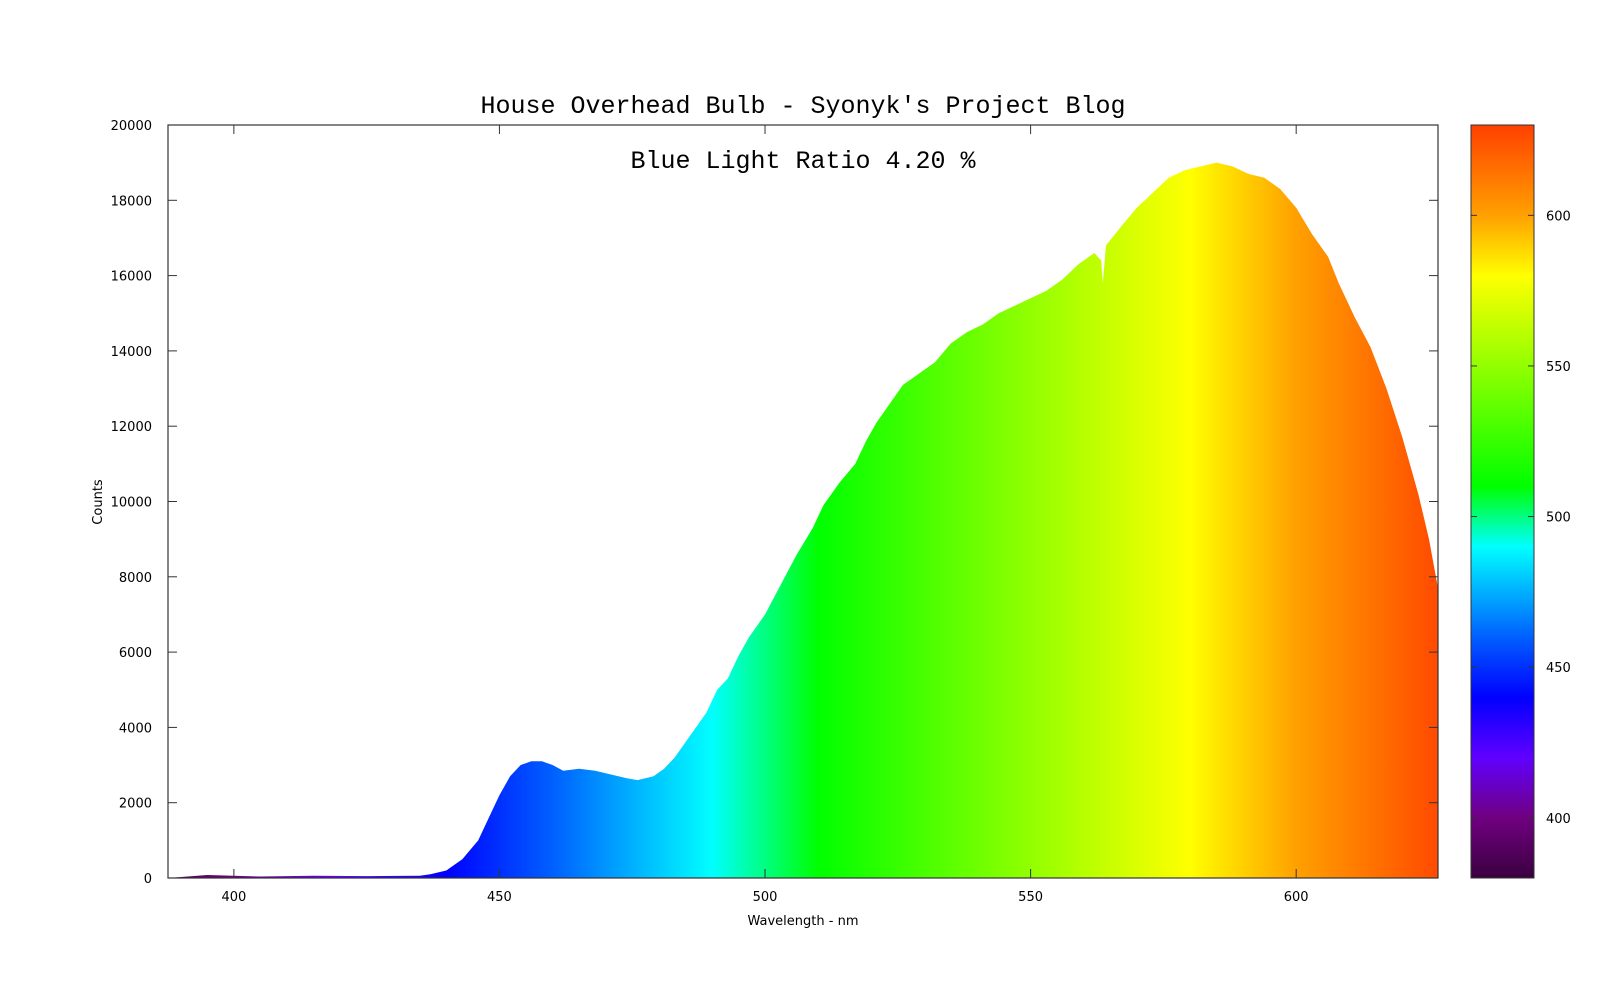 The width and height of the screenshot is (1600, 1000). Describe the element at coordinates (131, 201) in the screenshot. I see `y-tick-label: 18000` at that location.